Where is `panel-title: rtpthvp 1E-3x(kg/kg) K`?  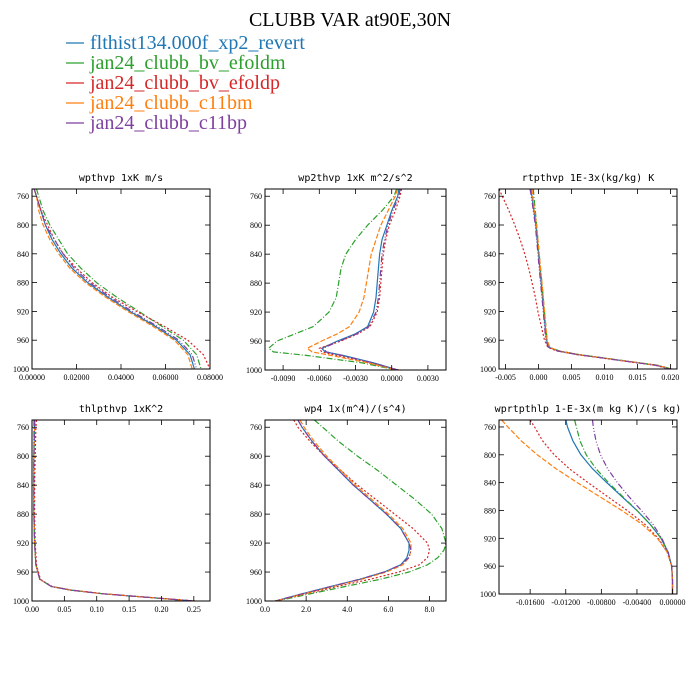
panel-title: rtpthvp 1E-3x(kg/kg) K is located at coordinates (588, 178).